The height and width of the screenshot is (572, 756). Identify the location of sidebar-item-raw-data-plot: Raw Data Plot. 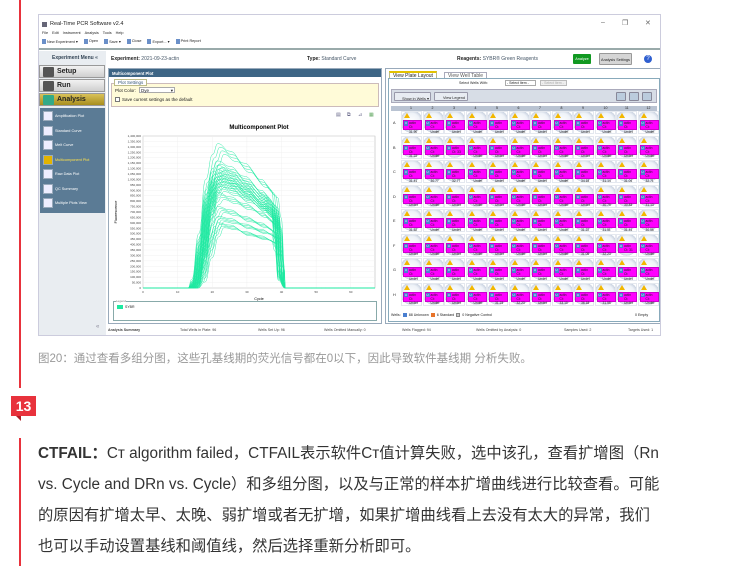
(73, 174).